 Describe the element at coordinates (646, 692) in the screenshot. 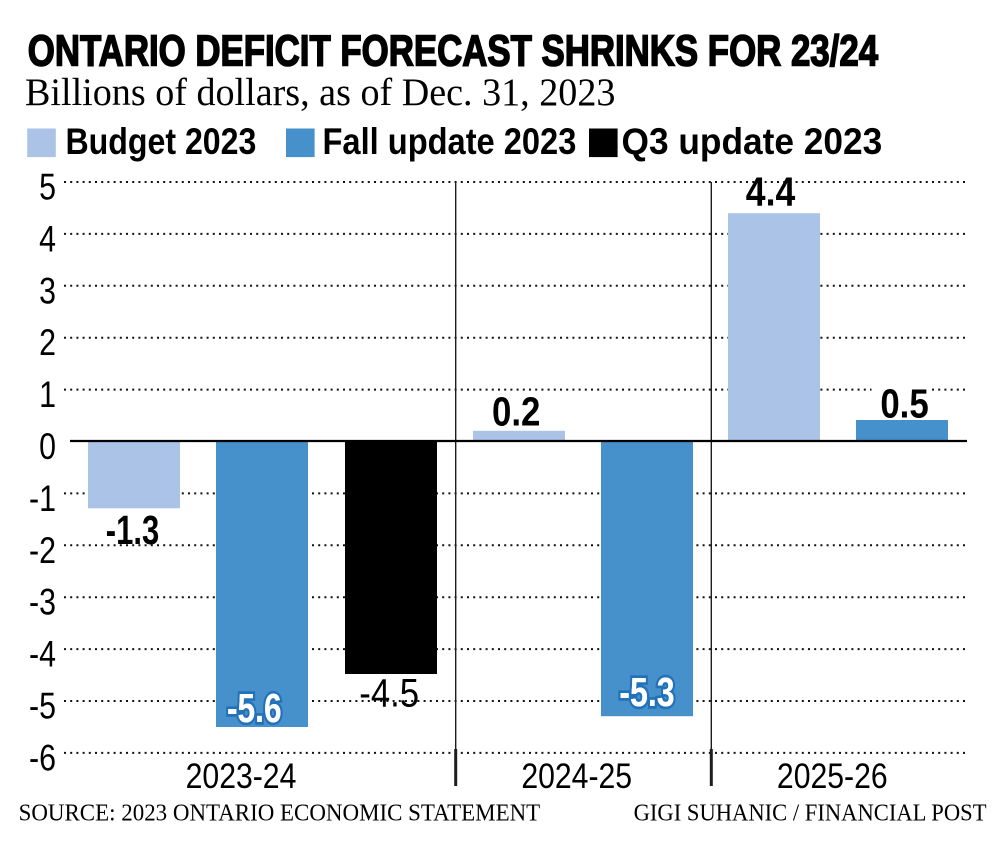

I see `svg-text: -5.3` at that location.